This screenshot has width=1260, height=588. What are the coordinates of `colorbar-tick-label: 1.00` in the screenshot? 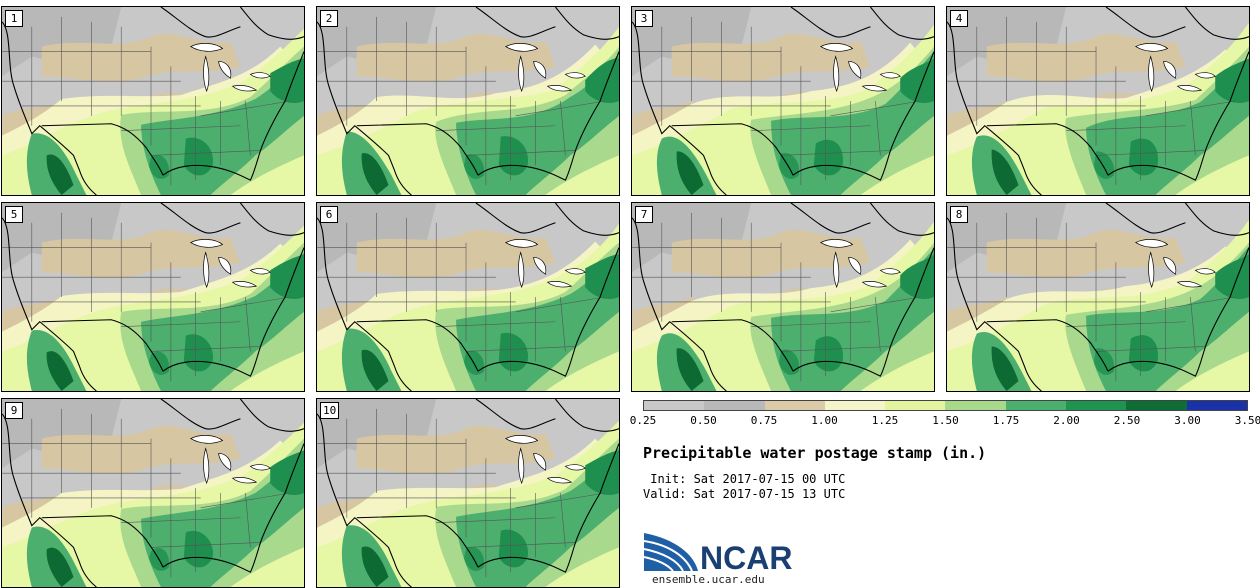 It's located at (824, 420).